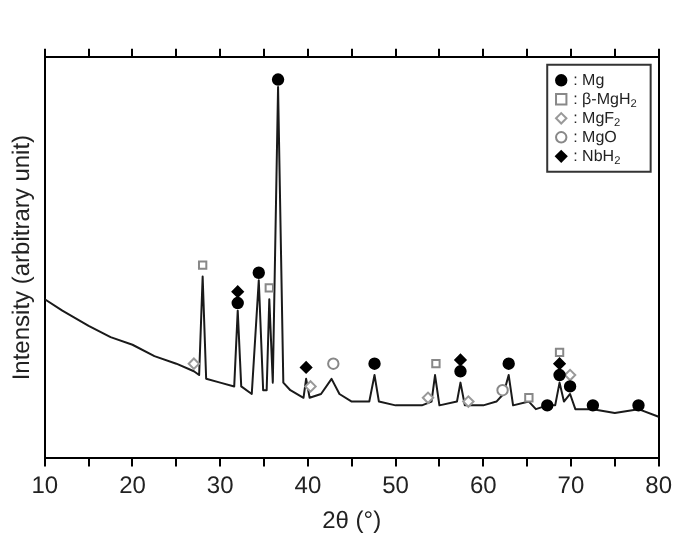 Image resolution: width=678 pixels, height=536 pixels. What do you see at coordinates (133, 485) in the screenshot?
I see `x-tick-label: 20` at bounding box center [133, 485].